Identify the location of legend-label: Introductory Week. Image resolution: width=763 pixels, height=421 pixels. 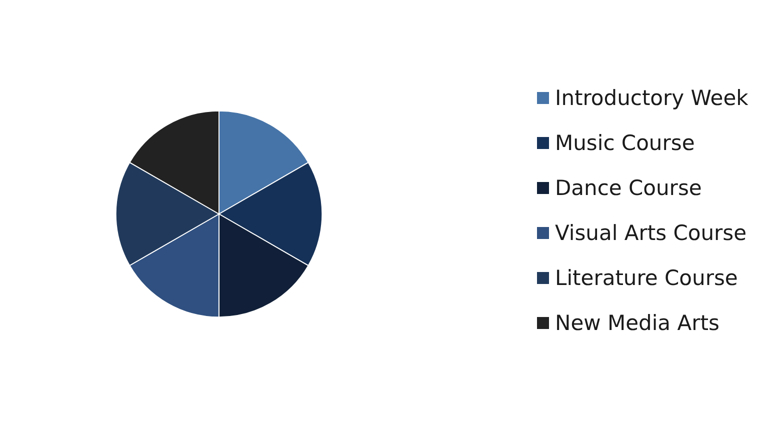
(652, 98).